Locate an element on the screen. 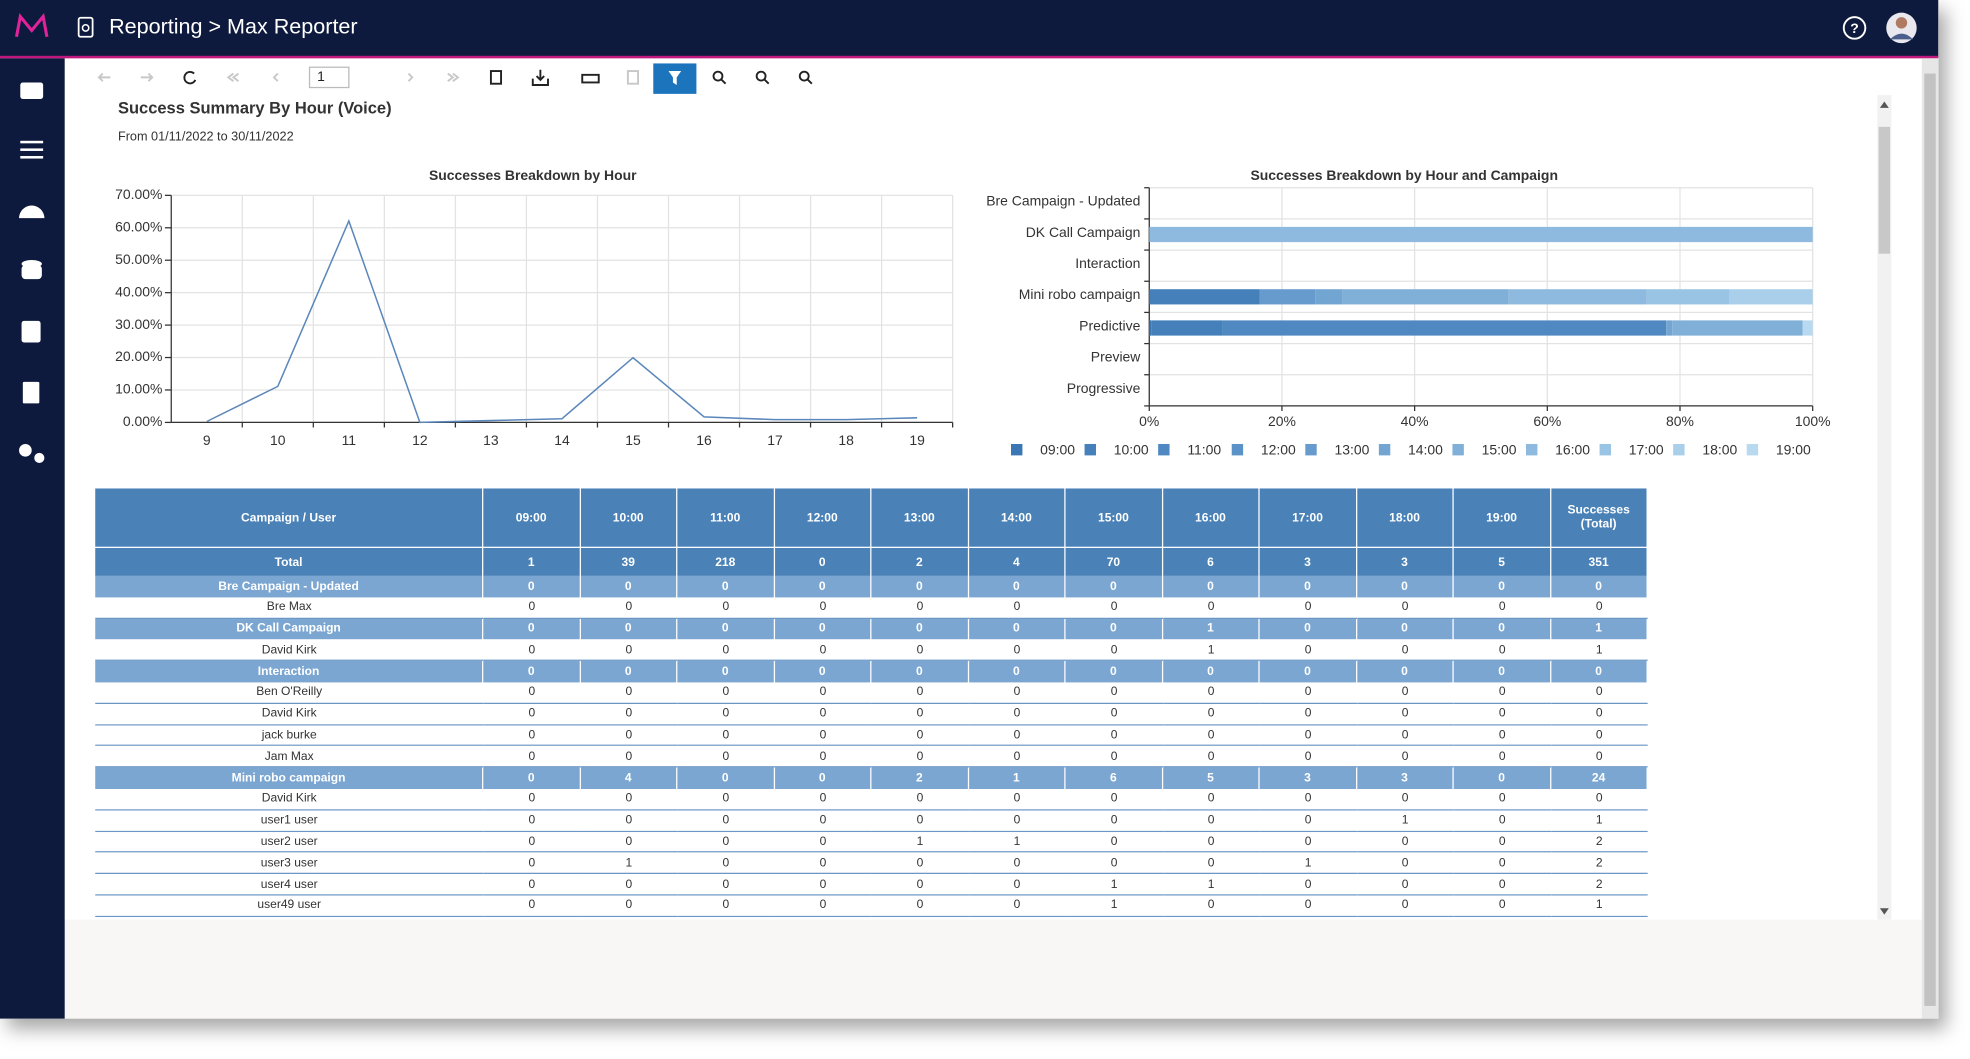  report-scroll-thumb is located at coordinates (1884, 190).